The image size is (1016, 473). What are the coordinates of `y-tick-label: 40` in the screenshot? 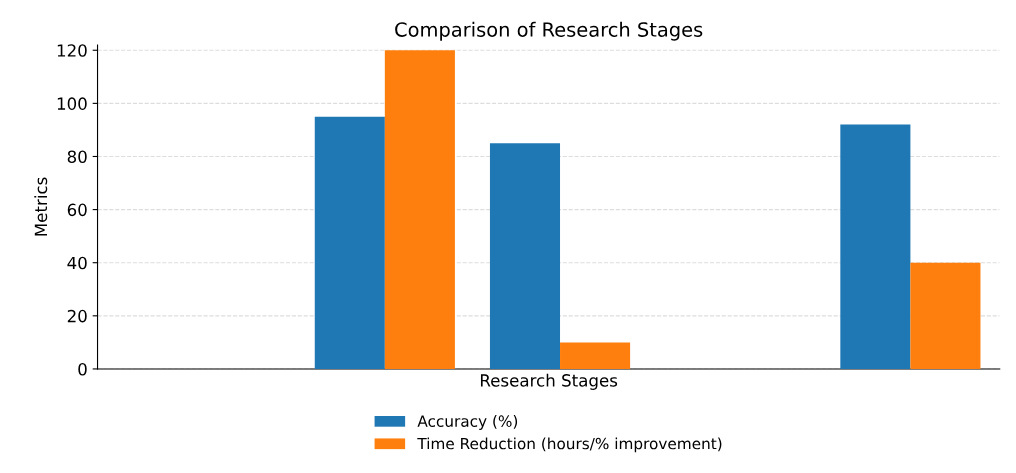 It's located at (77, 263).